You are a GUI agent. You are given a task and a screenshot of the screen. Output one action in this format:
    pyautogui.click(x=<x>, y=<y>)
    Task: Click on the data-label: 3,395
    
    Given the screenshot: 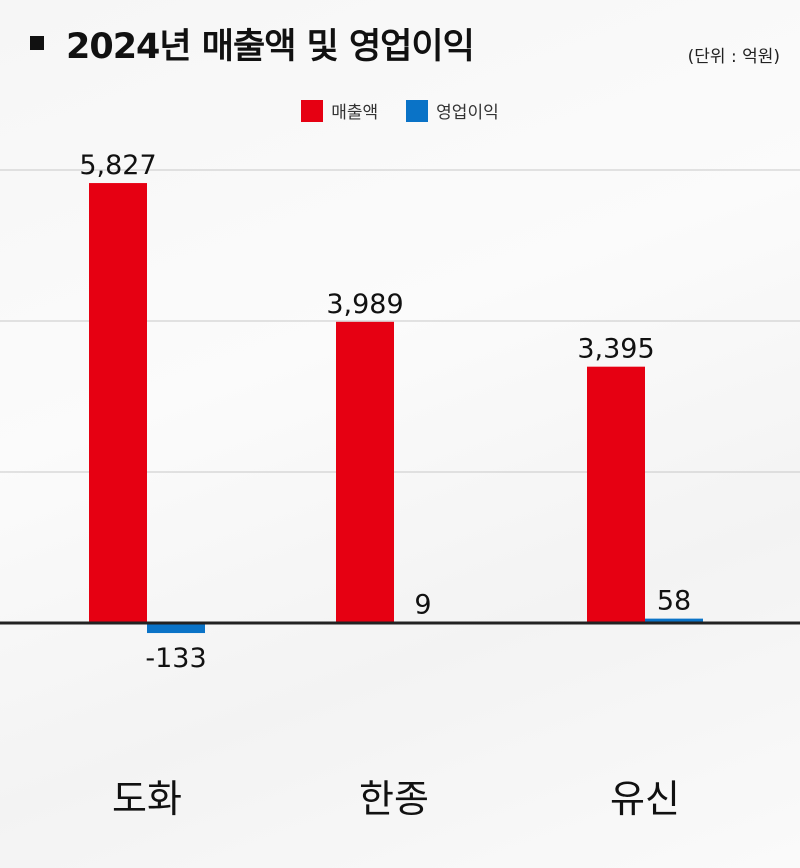 What is the action you would take?
    pyautogui.click(x=615, y=349)
    